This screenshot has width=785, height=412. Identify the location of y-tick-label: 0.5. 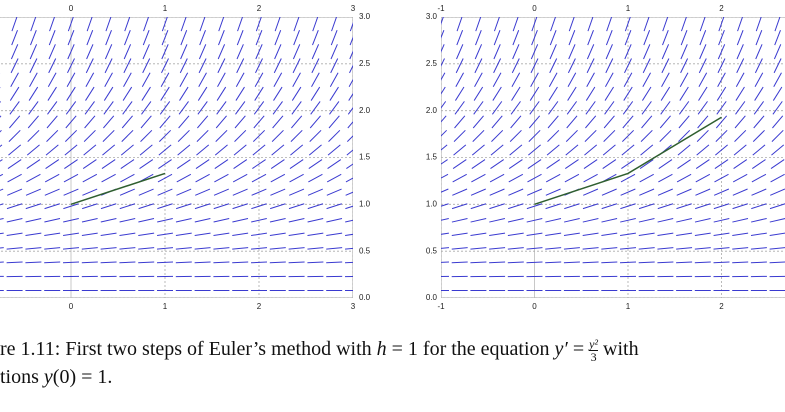
(365, 250).